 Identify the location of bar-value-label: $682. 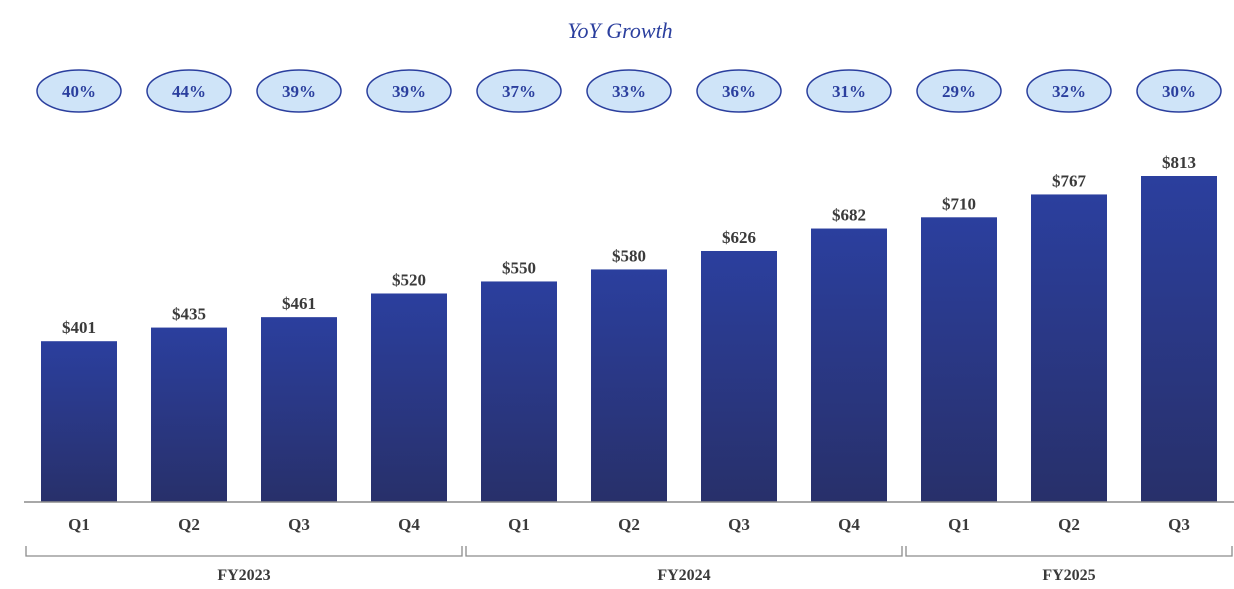
(849, 215).